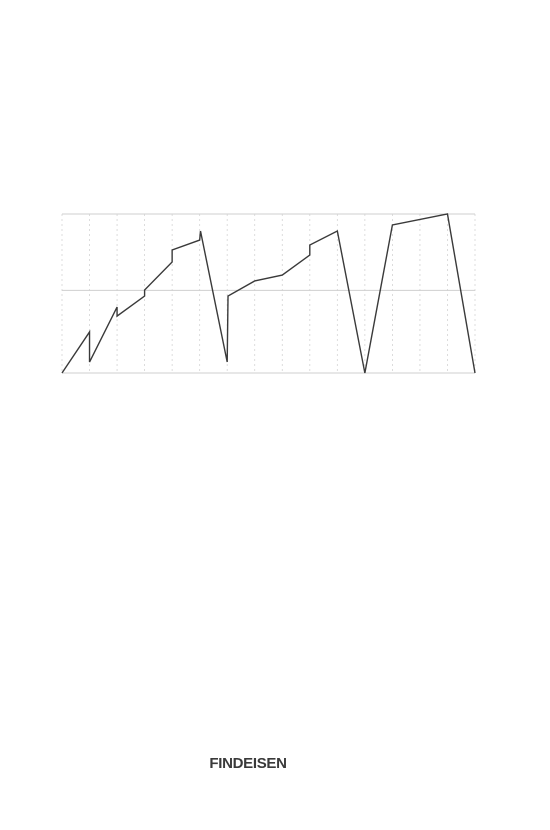  Describe the element at coordinates (268, 293) in the screenshot. I see `line` at that location.